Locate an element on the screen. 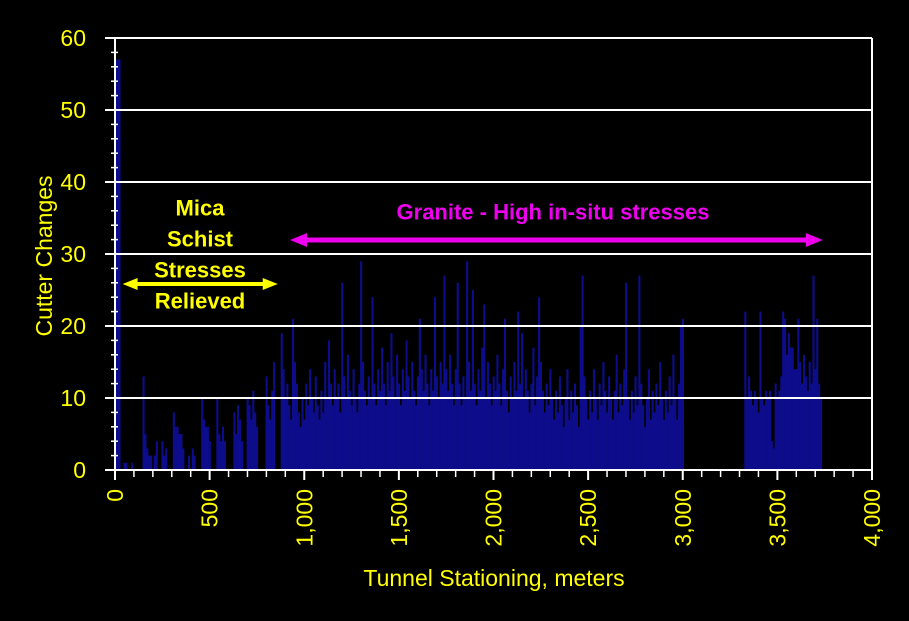 This screenshot has height=621, width=909. annotation-arrows-layer is located at coordinates (472, 261).